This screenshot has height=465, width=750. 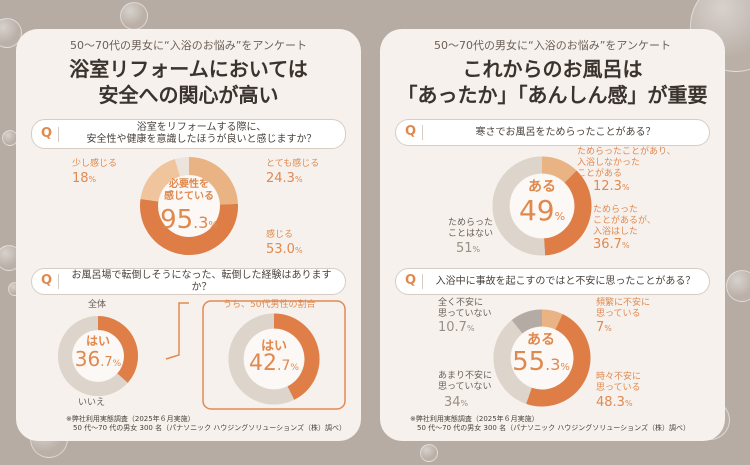 I want to click on label-all: 全体, so click(x=97, y=305).